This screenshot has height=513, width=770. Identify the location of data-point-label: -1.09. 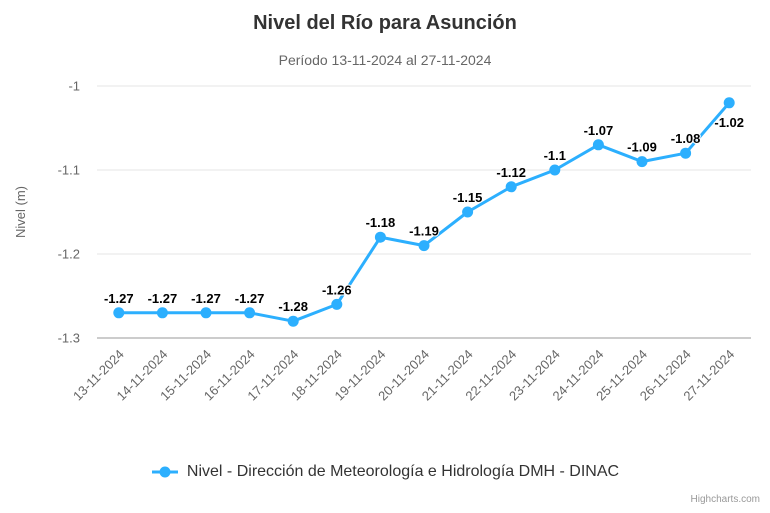
(642, 147).